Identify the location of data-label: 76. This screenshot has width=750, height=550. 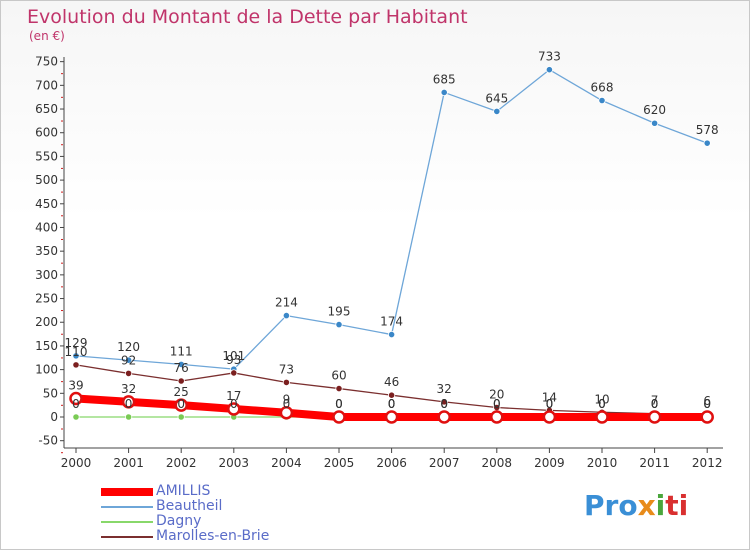
(181, 368).